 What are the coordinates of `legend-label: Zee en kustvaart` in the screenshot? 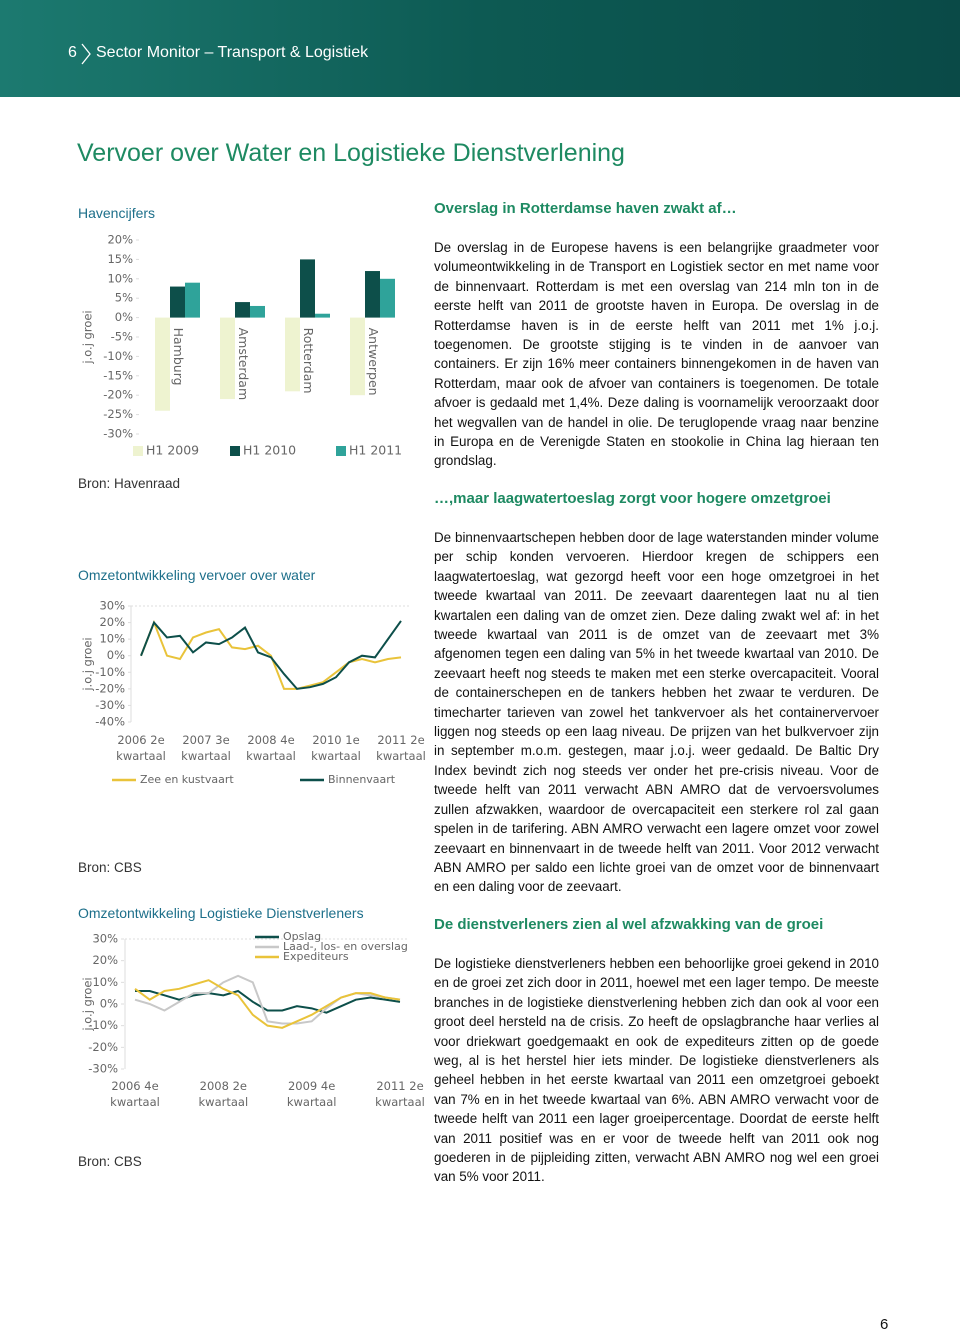 It's located at (187, 779).